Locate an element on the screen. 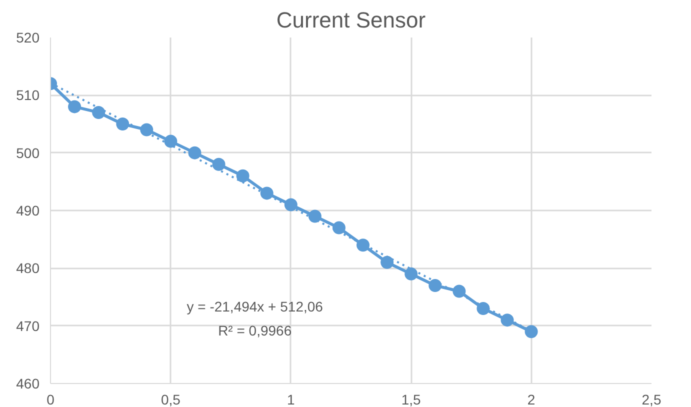 The height and width of the screenshot is (407, 691). y-tick-label: 520 is located at coordinates (28, 38).